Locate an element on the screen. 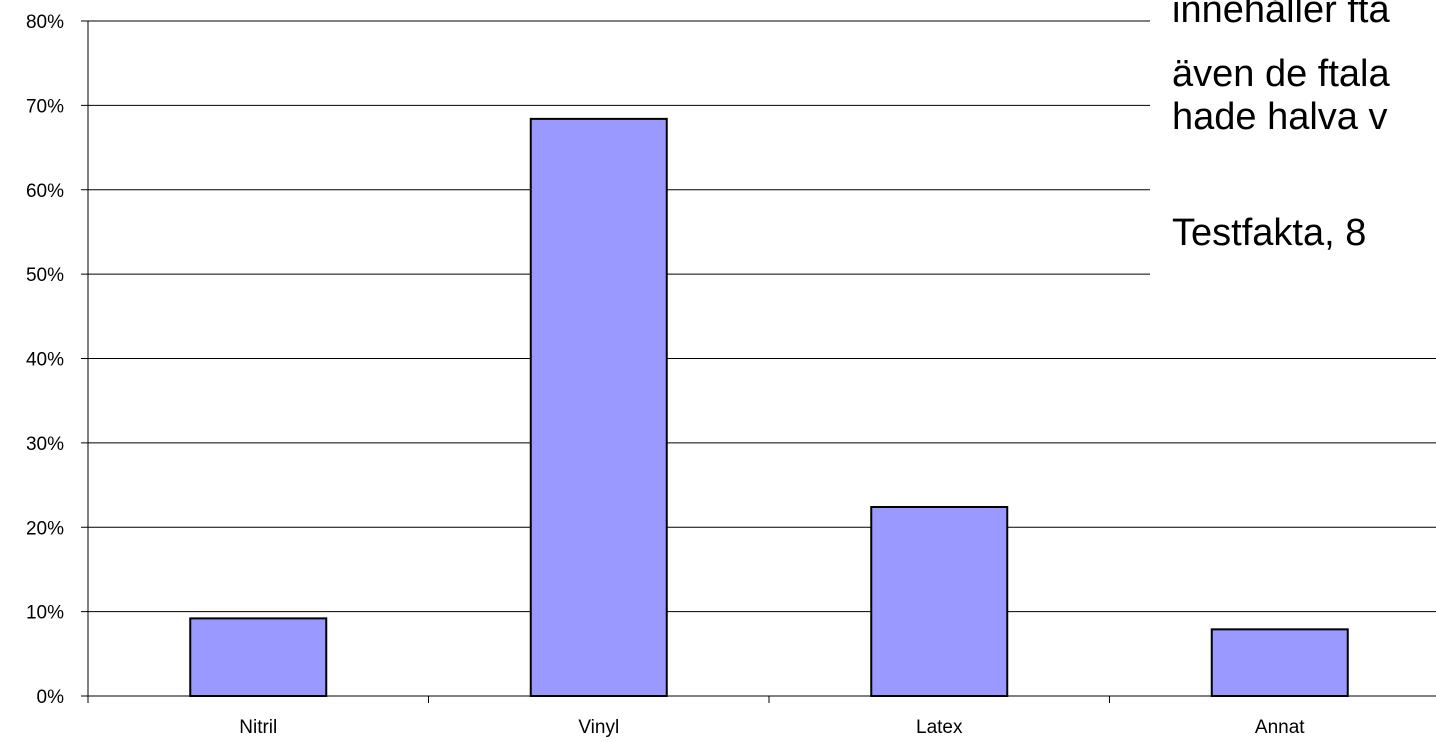 Image resolution: width=1436 pixels, height=742 pixels. x-tick-label: Vinyl is located at coordinates (598, 727).